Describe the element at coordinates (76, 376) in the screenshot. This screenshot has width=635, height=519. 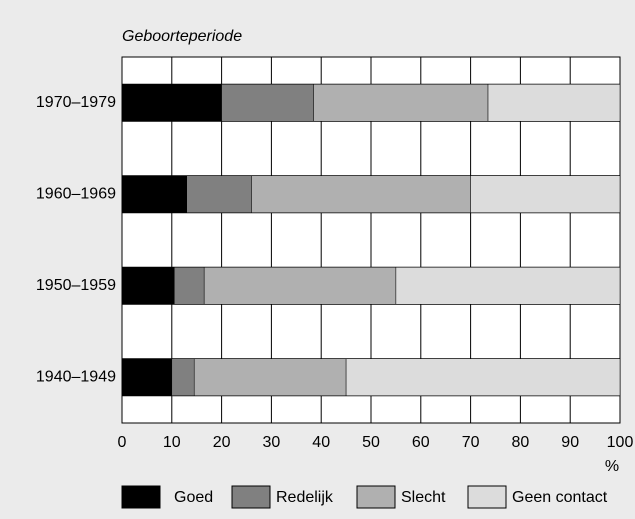
I see `y-tick-label: 1940–1949` at that location.